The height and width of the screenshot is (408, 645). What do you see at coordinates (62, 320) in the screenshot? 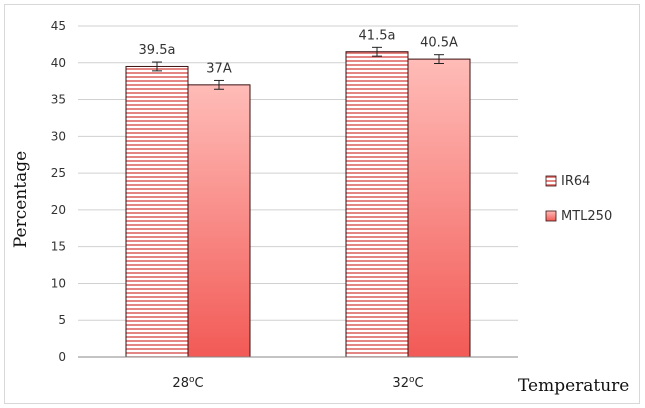
I see `y-tick-label: 5` at bounding box center [62, 320].